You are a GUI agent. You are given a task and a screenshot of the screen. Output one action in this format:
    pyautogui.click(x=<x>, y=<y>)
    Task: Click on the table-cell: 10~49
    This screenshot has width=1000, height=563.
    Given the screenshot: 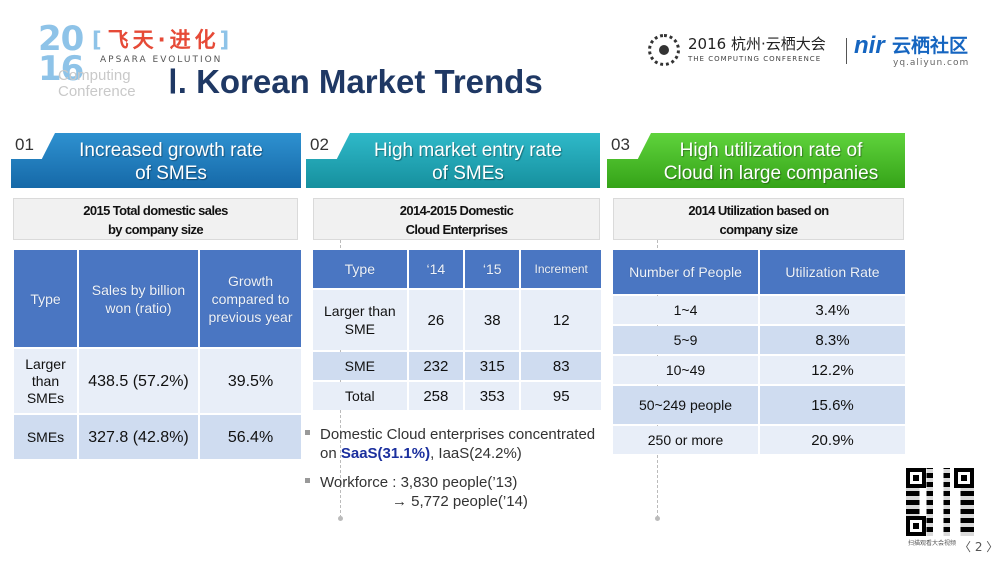 What is the action you would take?
    pyautogui.click(x=685, y=370)
    